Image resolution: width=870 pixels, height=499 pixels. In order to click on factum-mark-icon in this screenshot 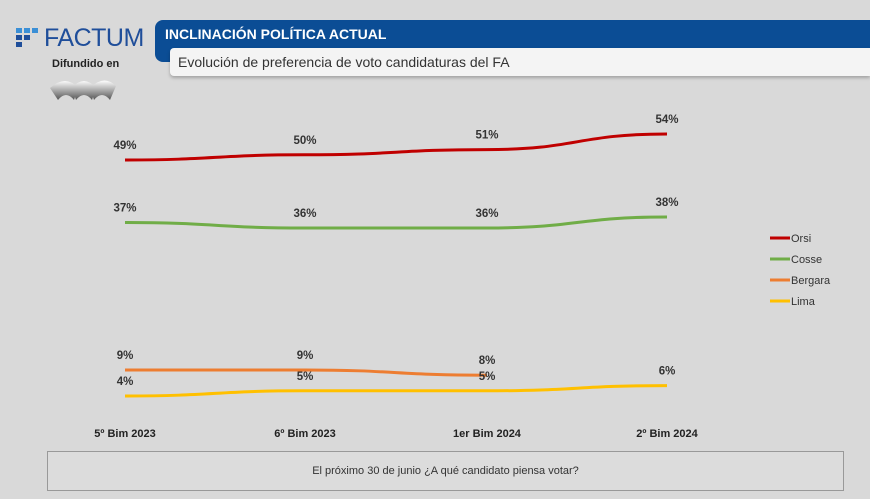, I will do `click(27, 37)`.